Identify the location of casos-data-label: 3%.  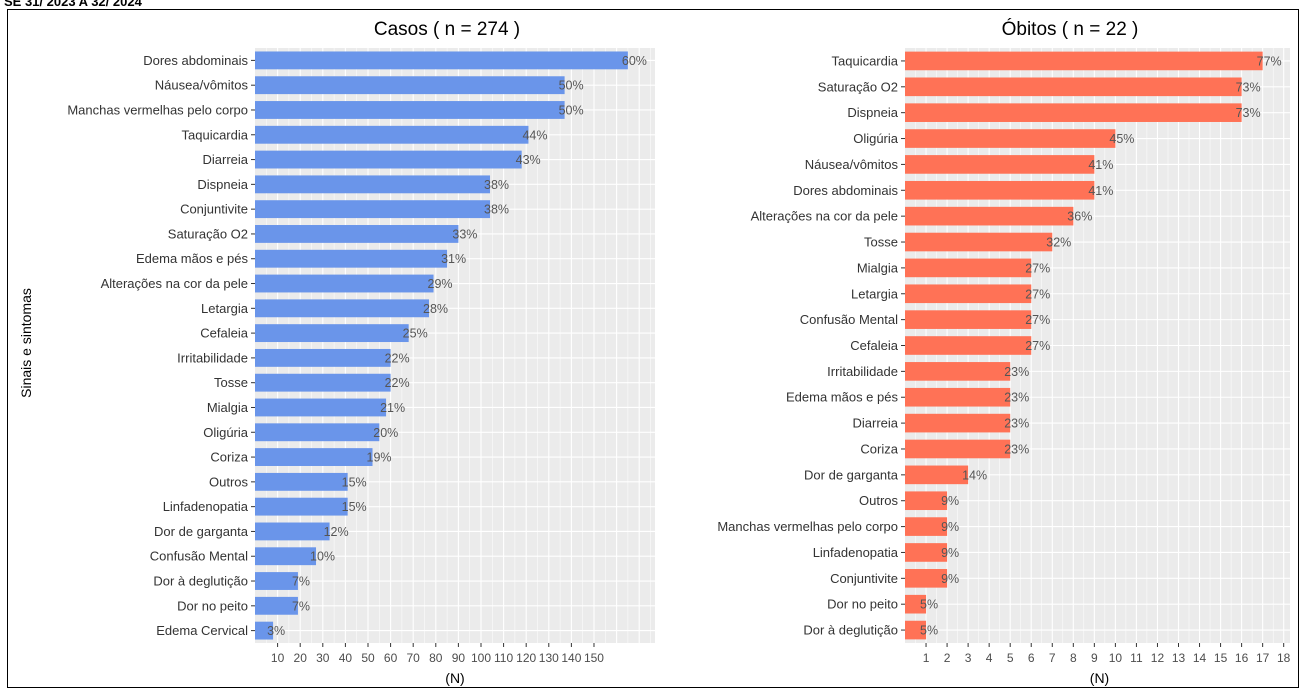
(276, 631).